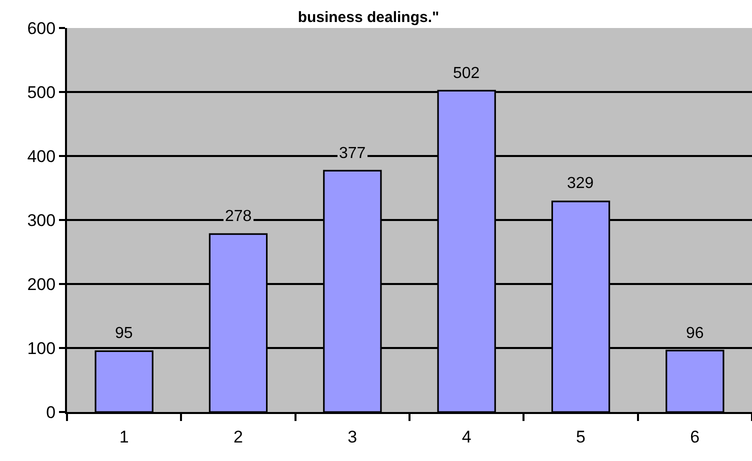  What do you see at coordinates (580, 183) in the screenshot?
I see `data-label: 329` at bounding box center [580, 183].